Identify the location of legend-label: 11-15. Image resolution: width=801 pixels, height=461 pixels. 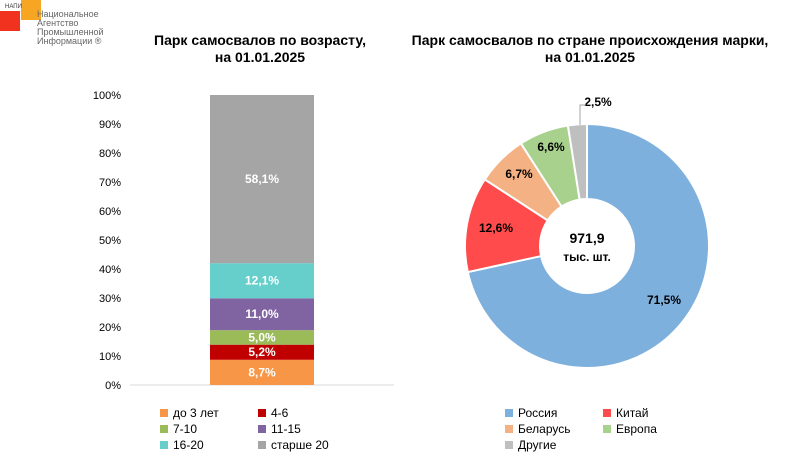
(286, 429).